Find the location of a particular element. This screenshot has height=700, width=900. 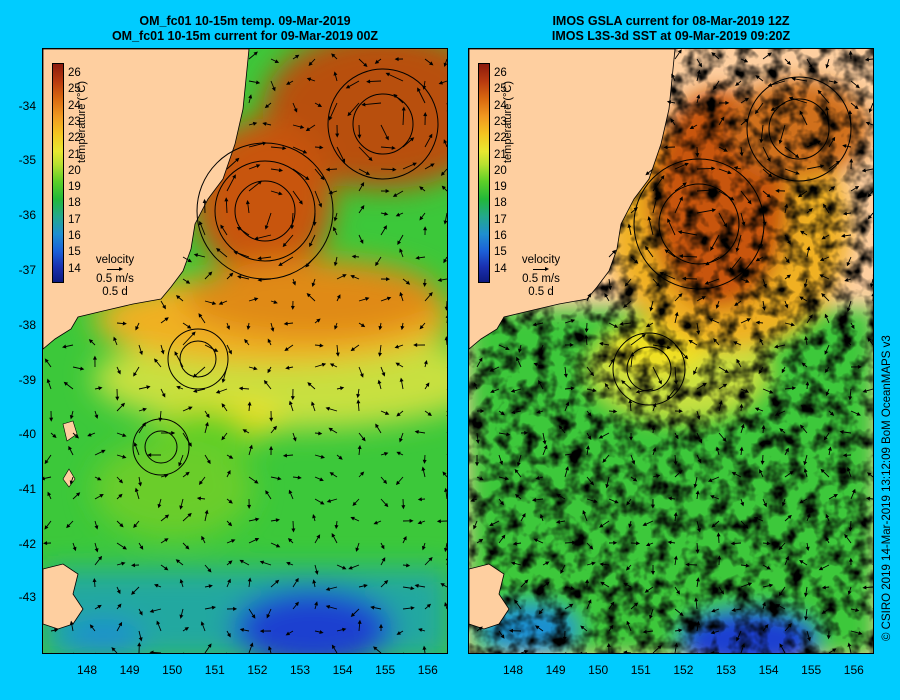

colorbar-tick-label: 22 is located at coordinates (74, 138).